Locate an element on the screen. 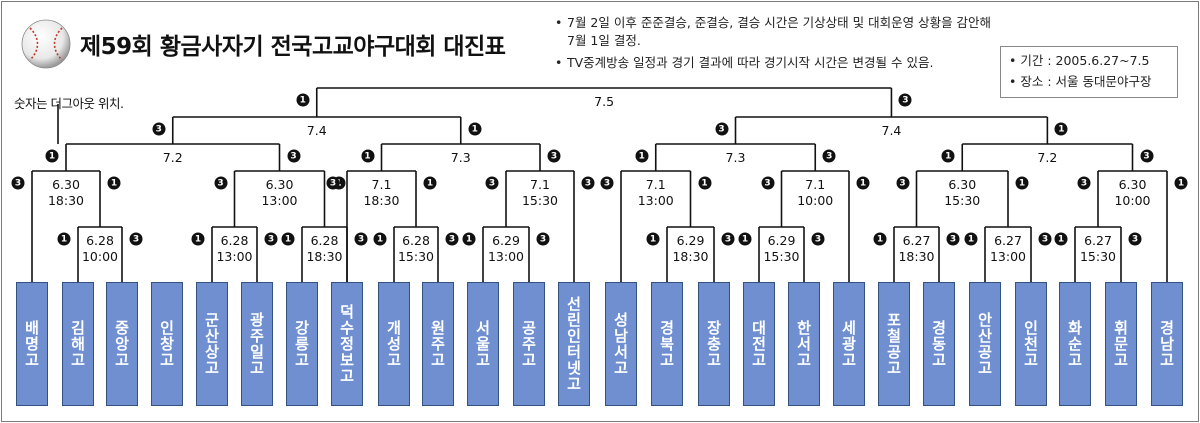  team-box: 공주고 is located at coordinates (529, 344).